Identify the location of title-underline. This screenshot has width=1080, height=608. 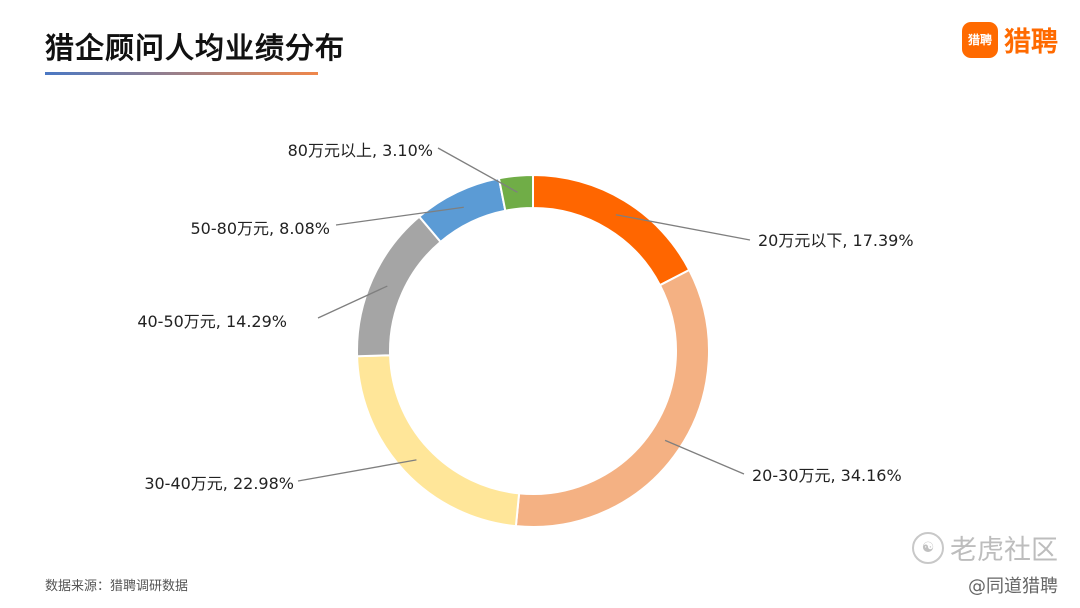
(181, 73).